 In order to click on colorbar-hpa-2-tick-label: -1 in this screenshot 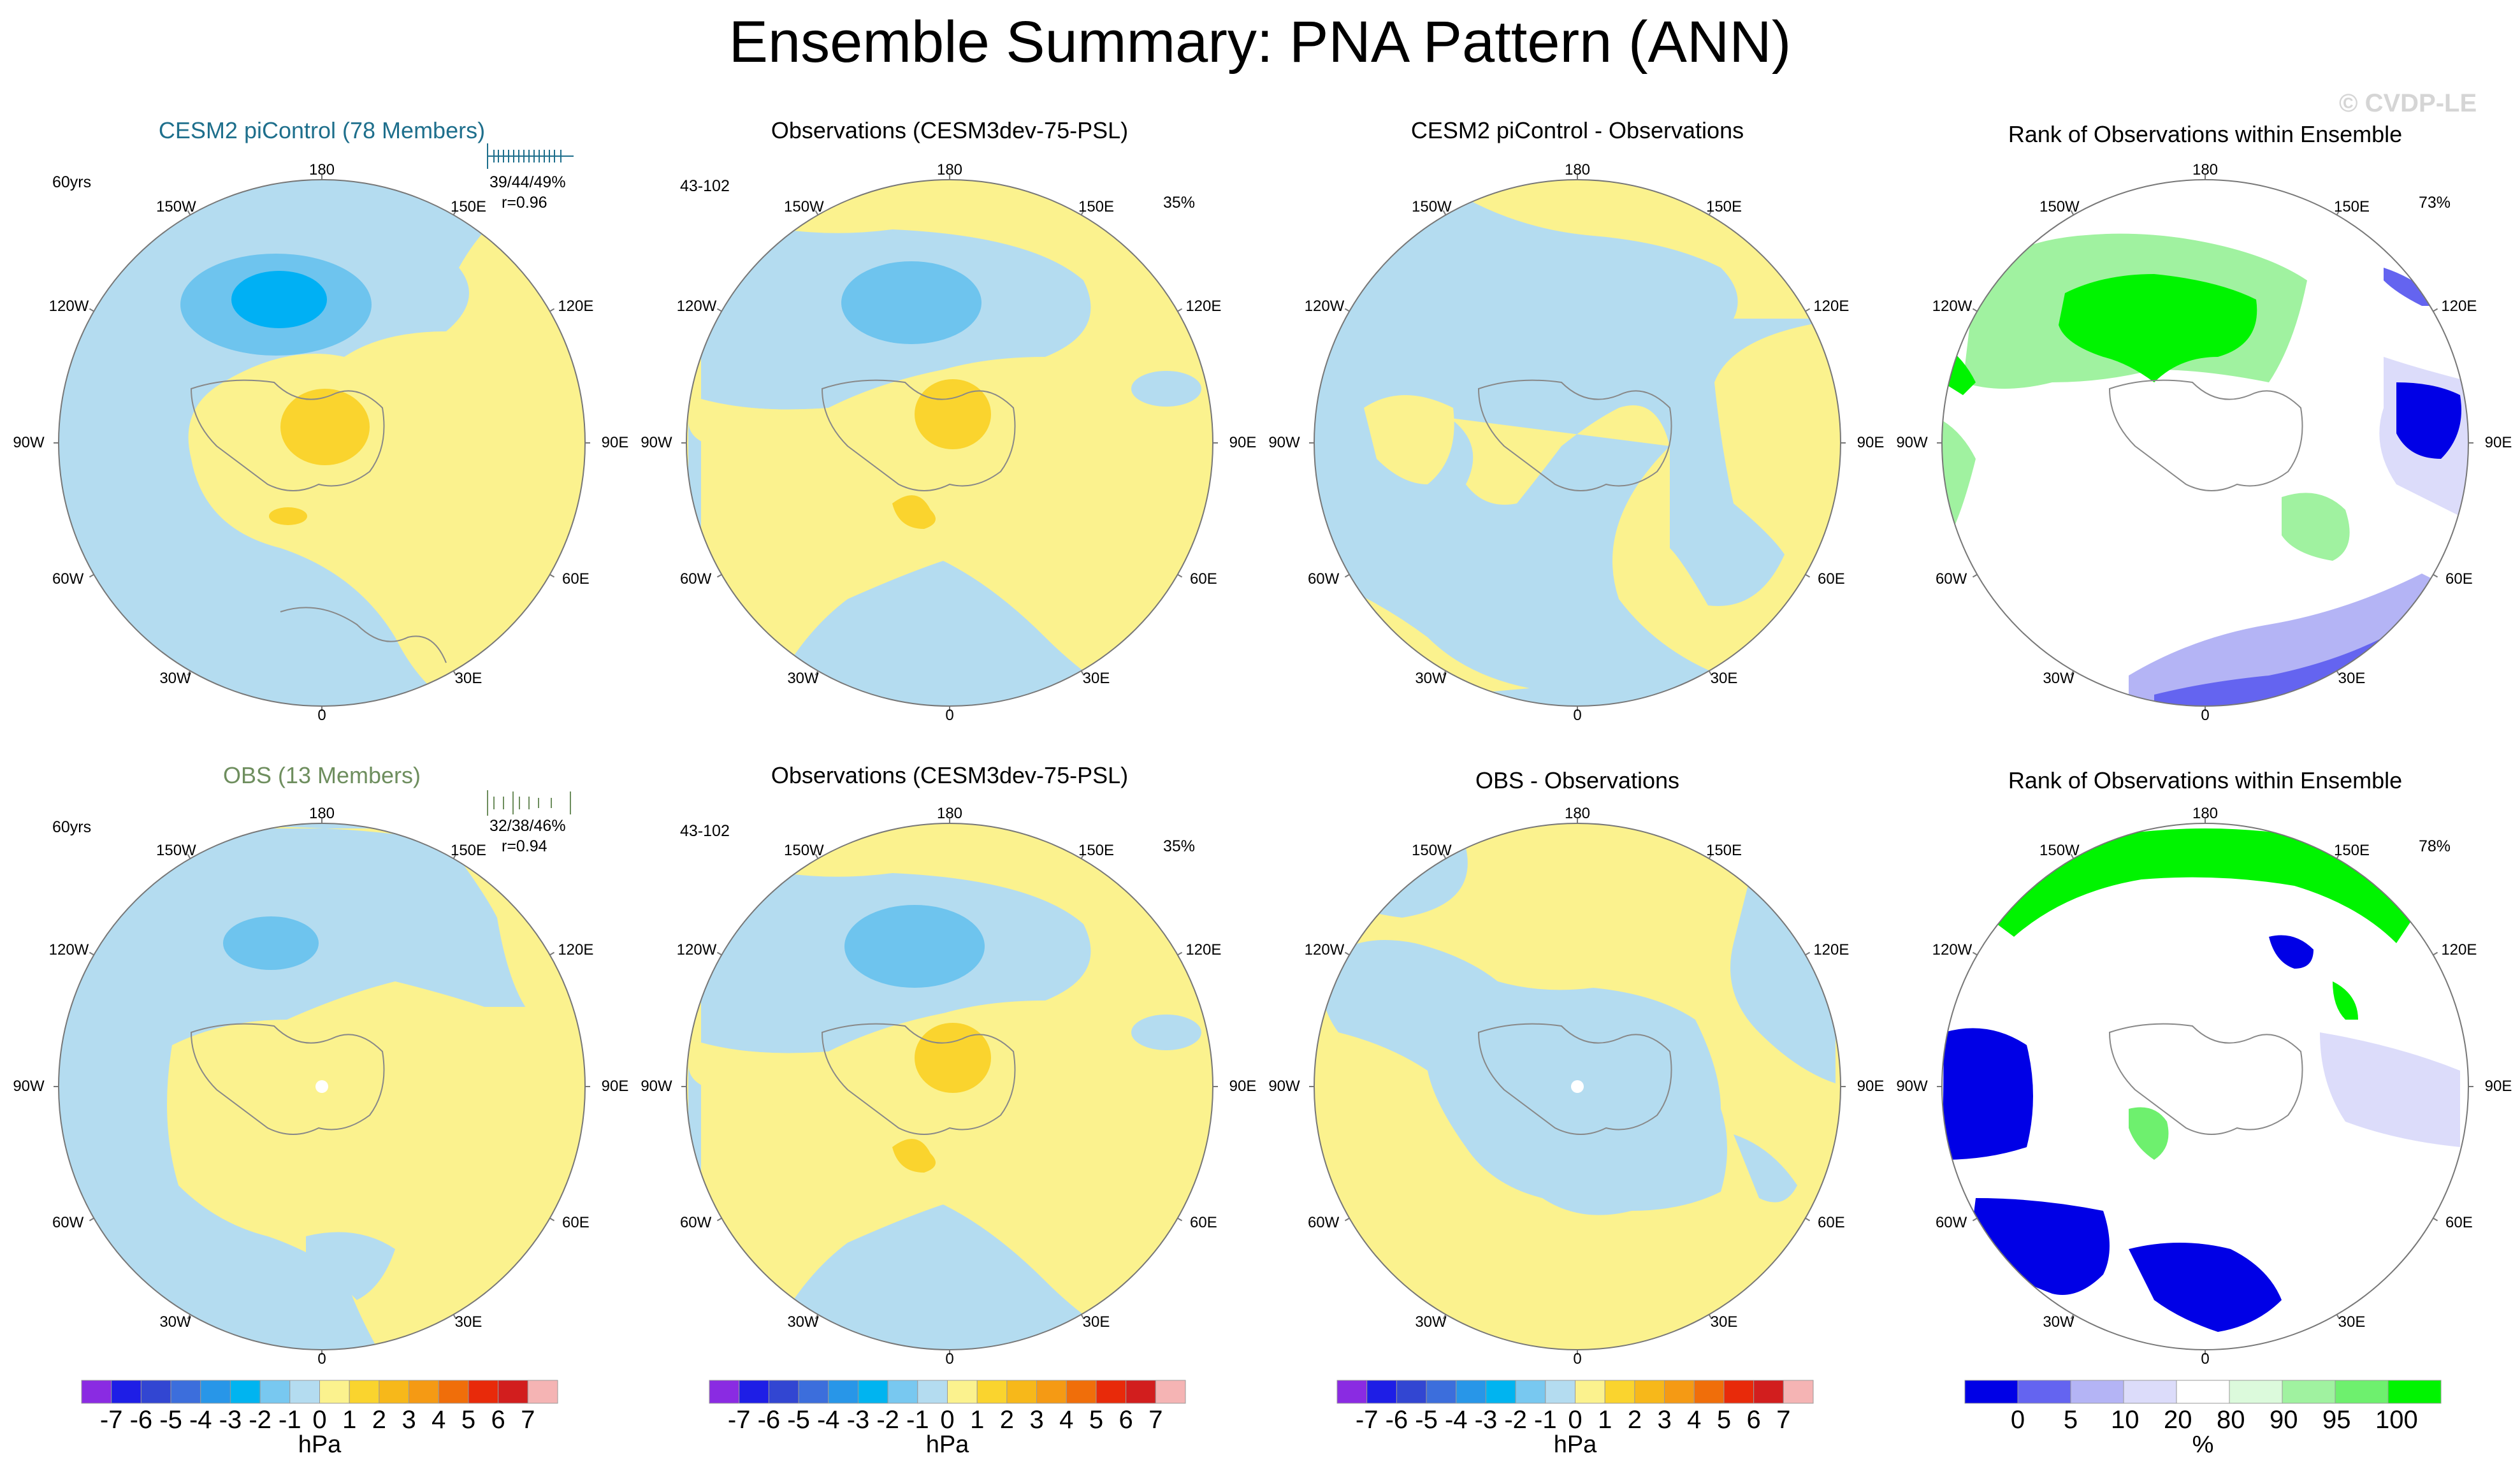, I will do `click(917, 1420)`.